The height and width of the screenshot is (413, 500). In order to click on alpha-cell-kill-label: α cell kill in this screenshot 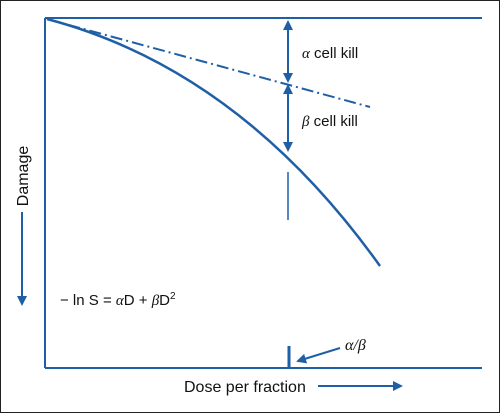, I will do `click(330, 53)`.